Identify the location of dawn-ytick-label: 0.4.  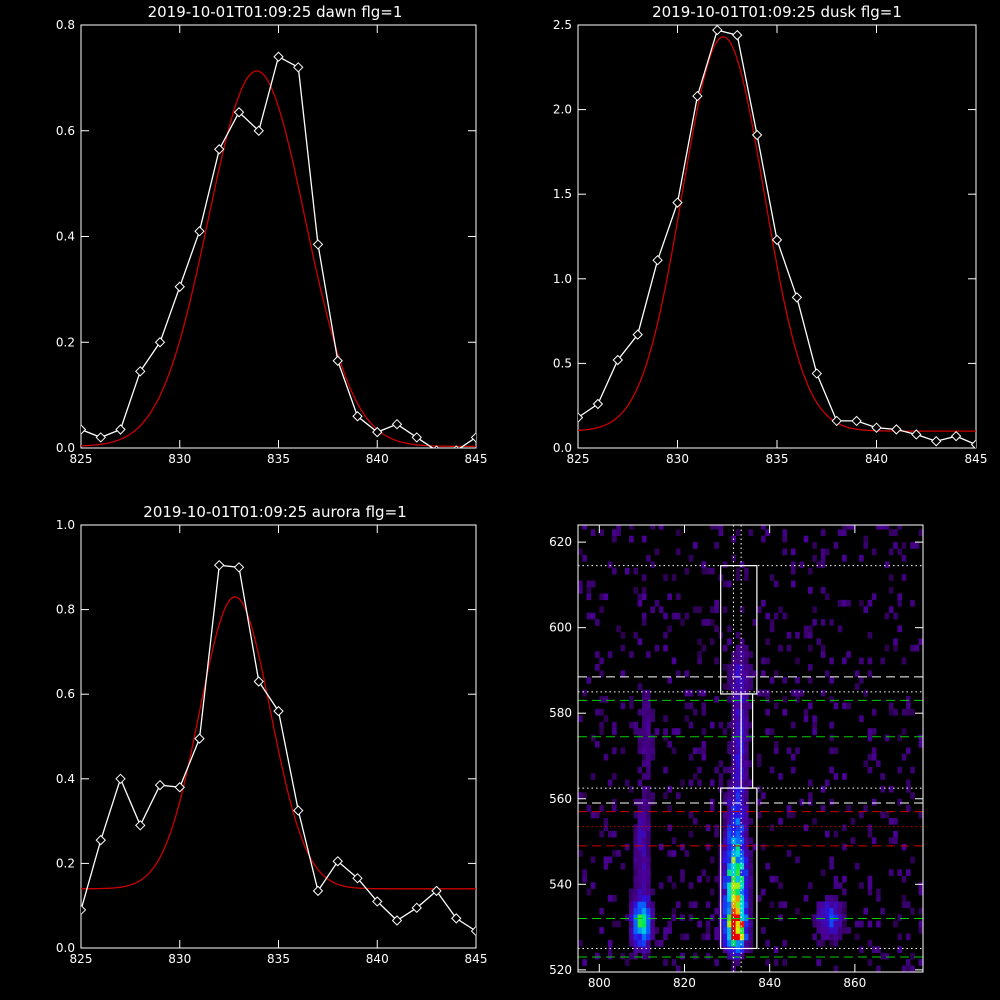
(65, 237).